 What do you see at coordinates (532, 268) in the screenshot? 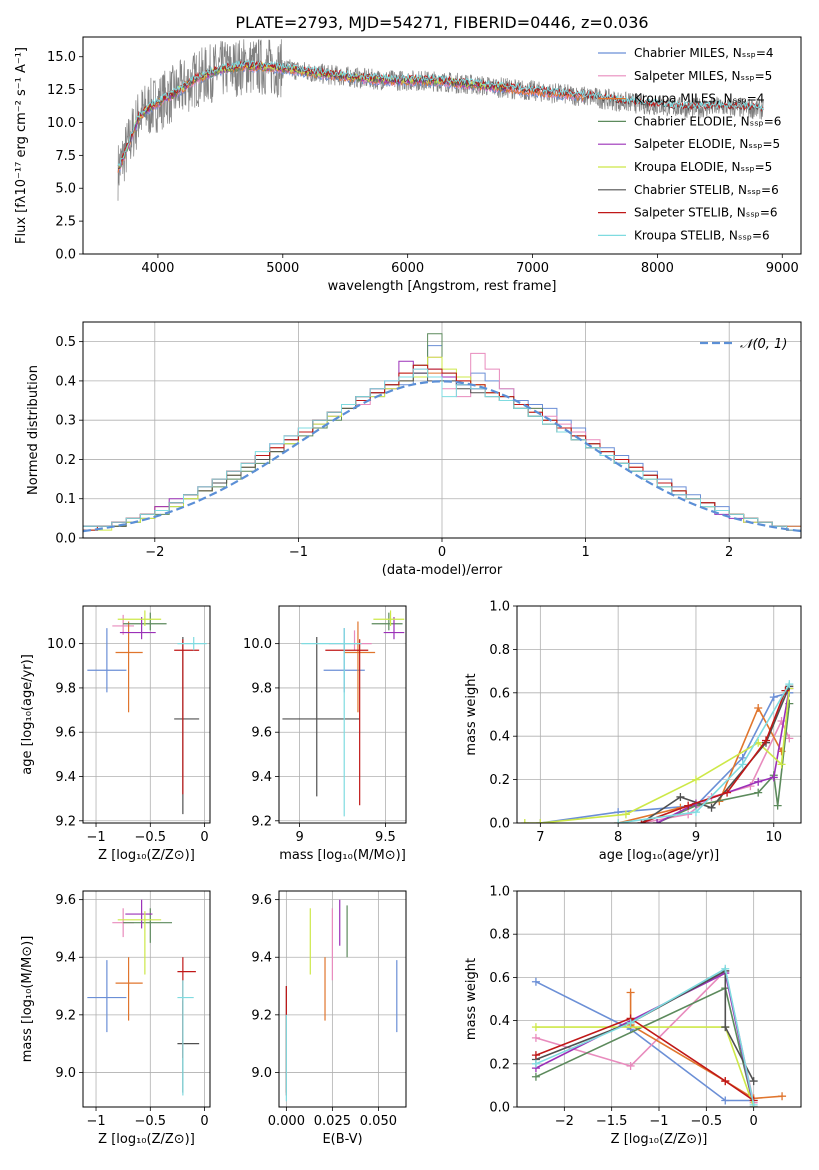
I see `x-tick-label: 7000` at bounding box center [532, 268].